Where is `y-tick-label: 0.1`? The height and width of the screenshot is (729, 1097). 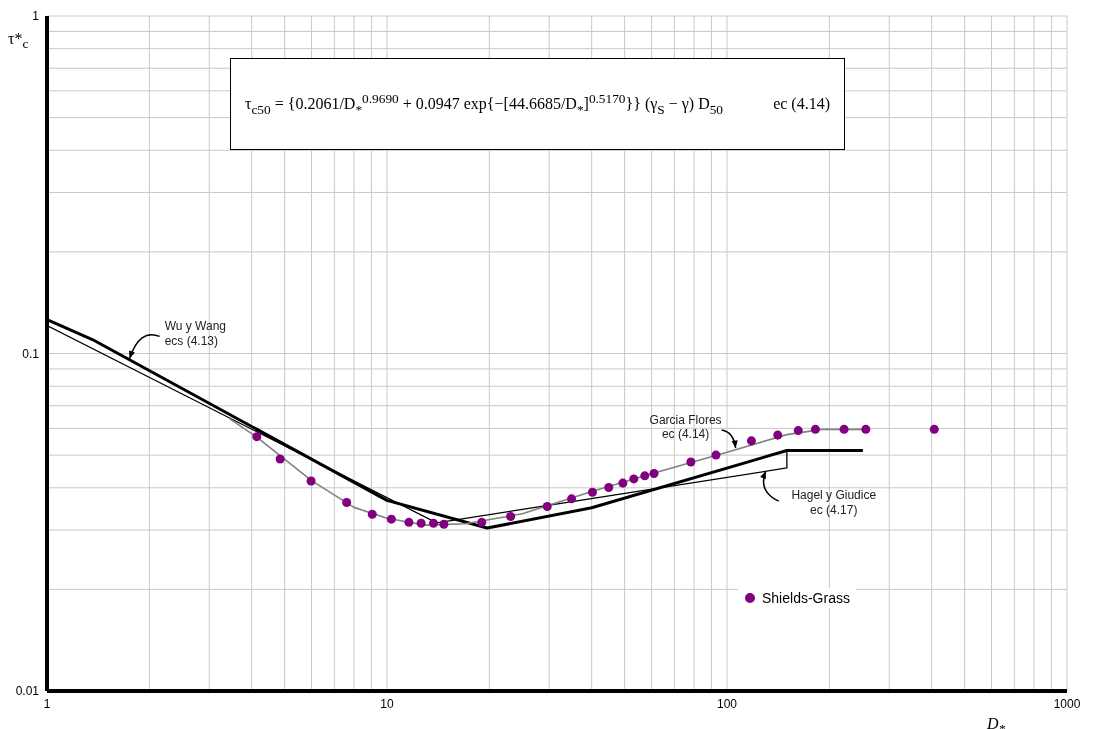
y-tick-label: 0.1 is located at coordinates (31, 353).